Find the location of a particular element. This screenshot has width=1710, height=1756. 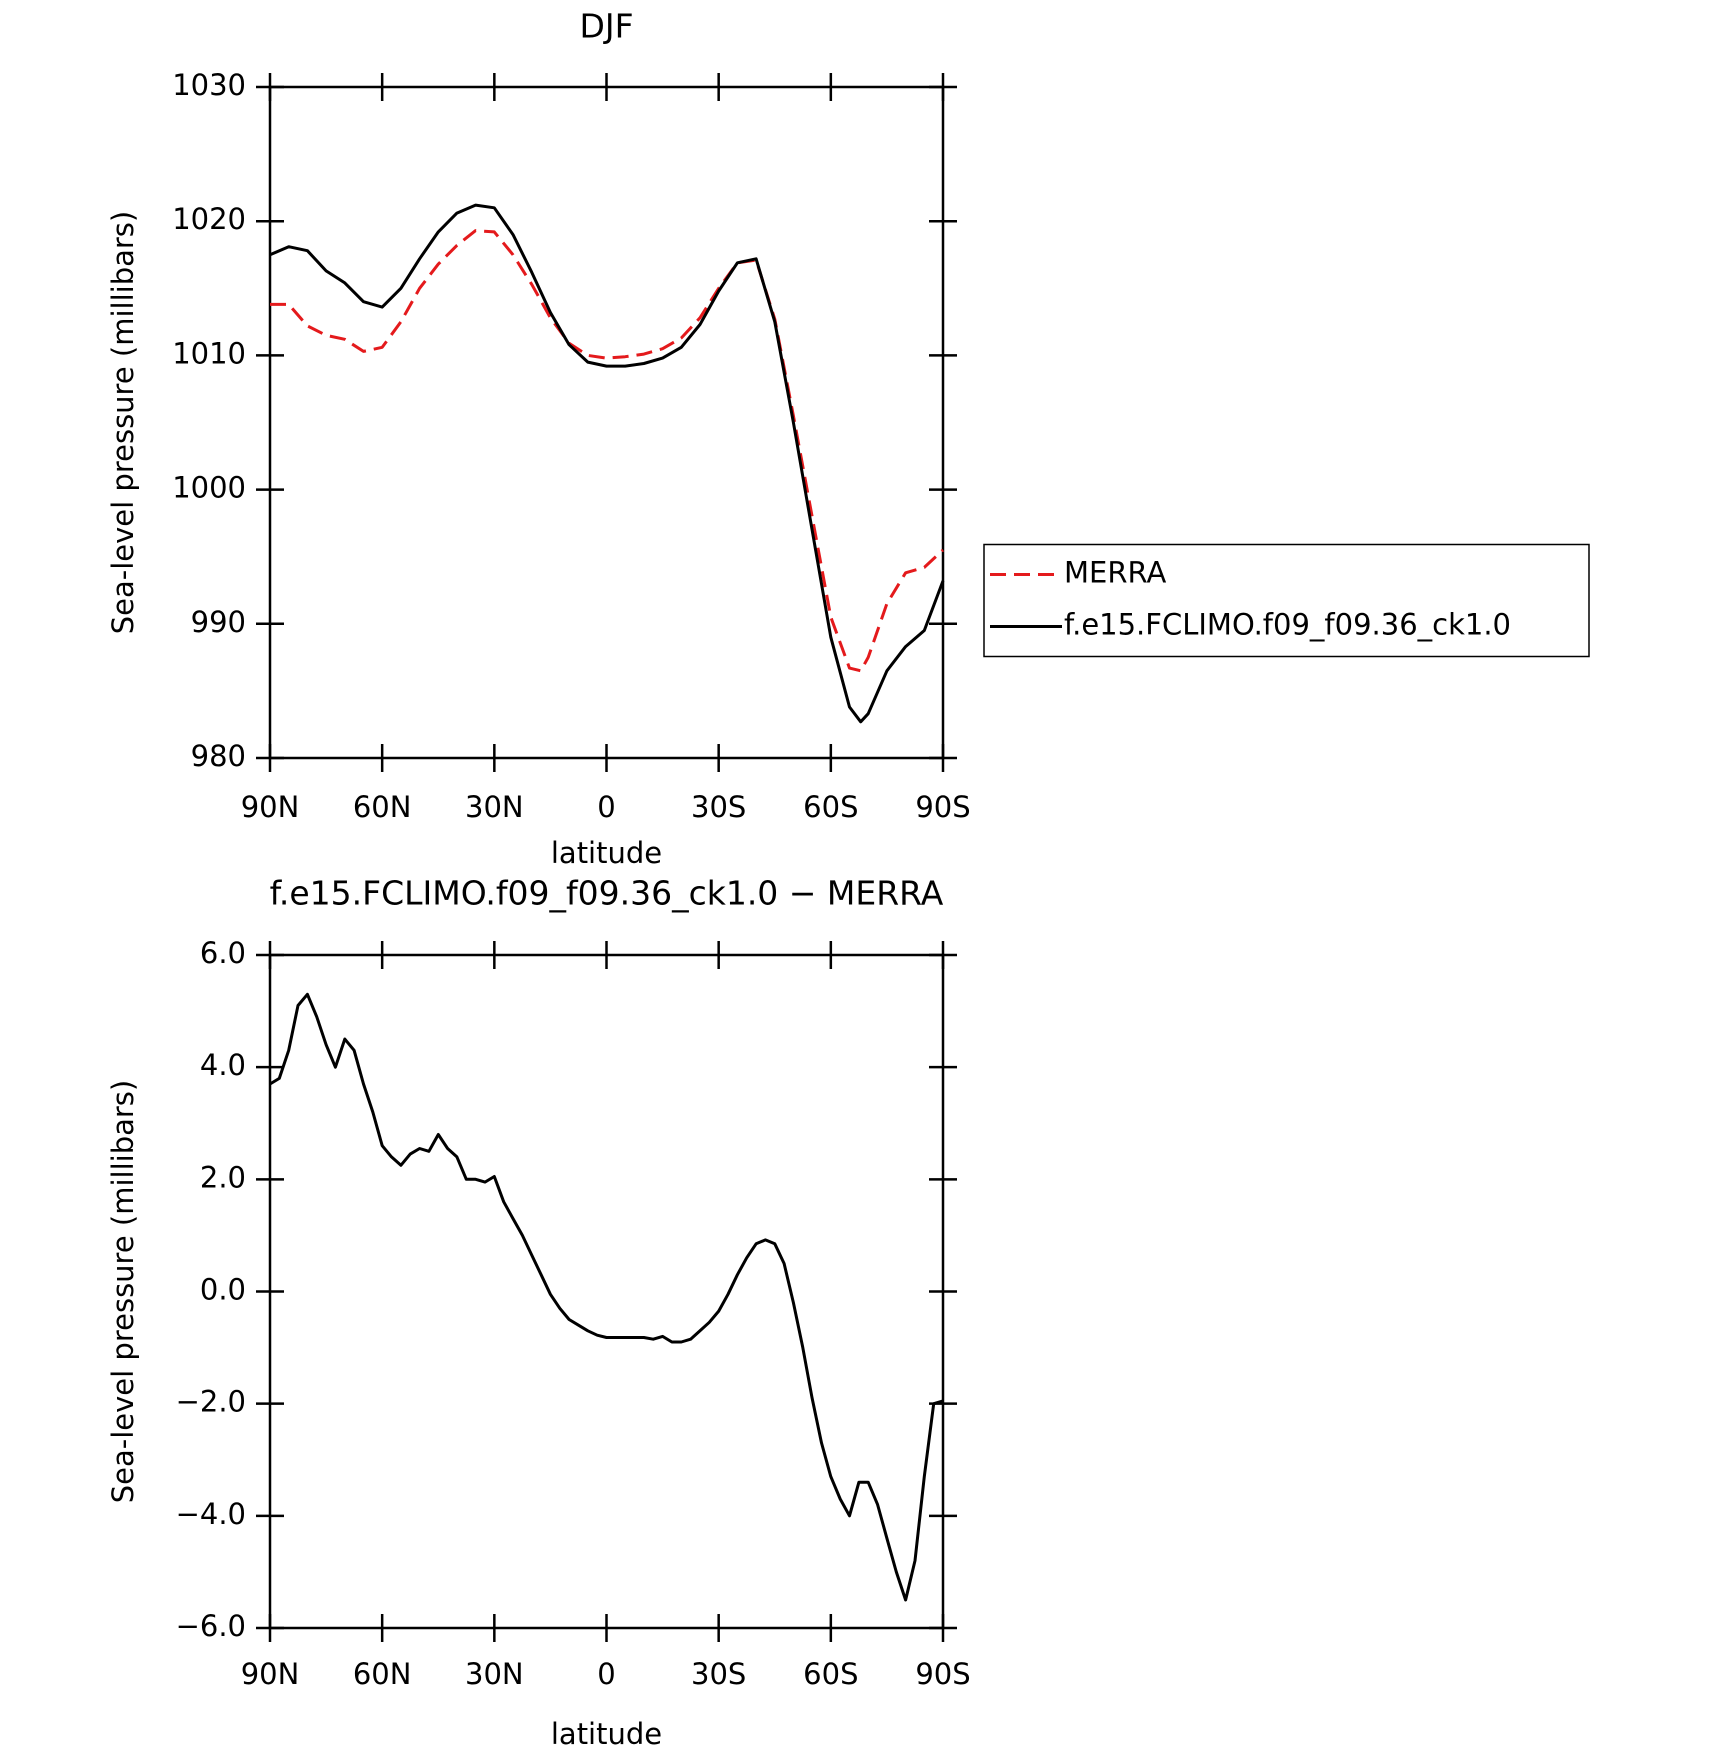

legend-label: MERRA is located at coordinates (1115, 573).